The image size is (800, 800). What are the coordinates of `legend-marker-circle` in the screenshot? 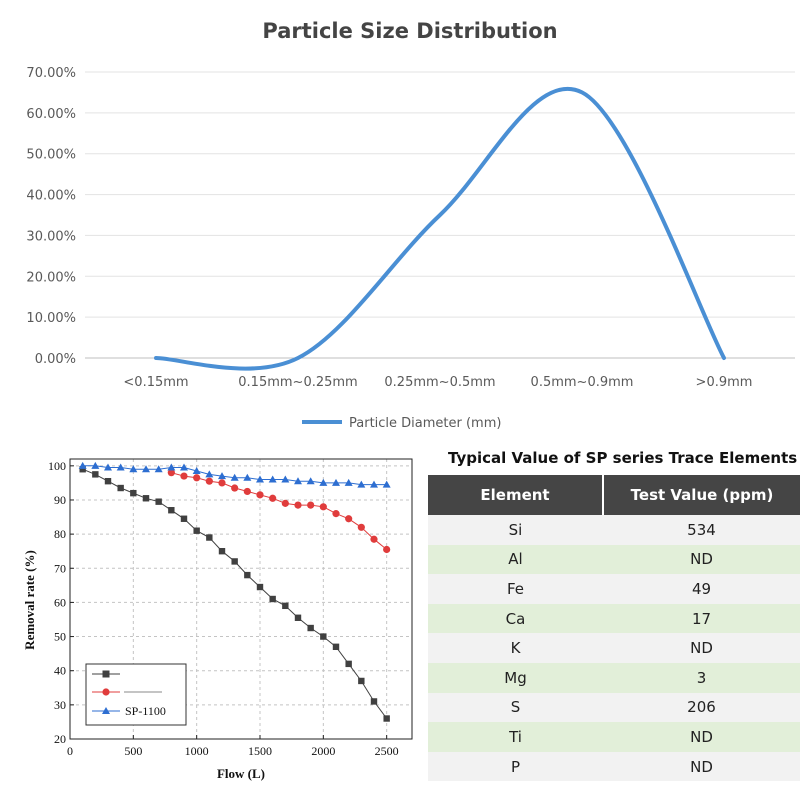 It's located at (106, 692).